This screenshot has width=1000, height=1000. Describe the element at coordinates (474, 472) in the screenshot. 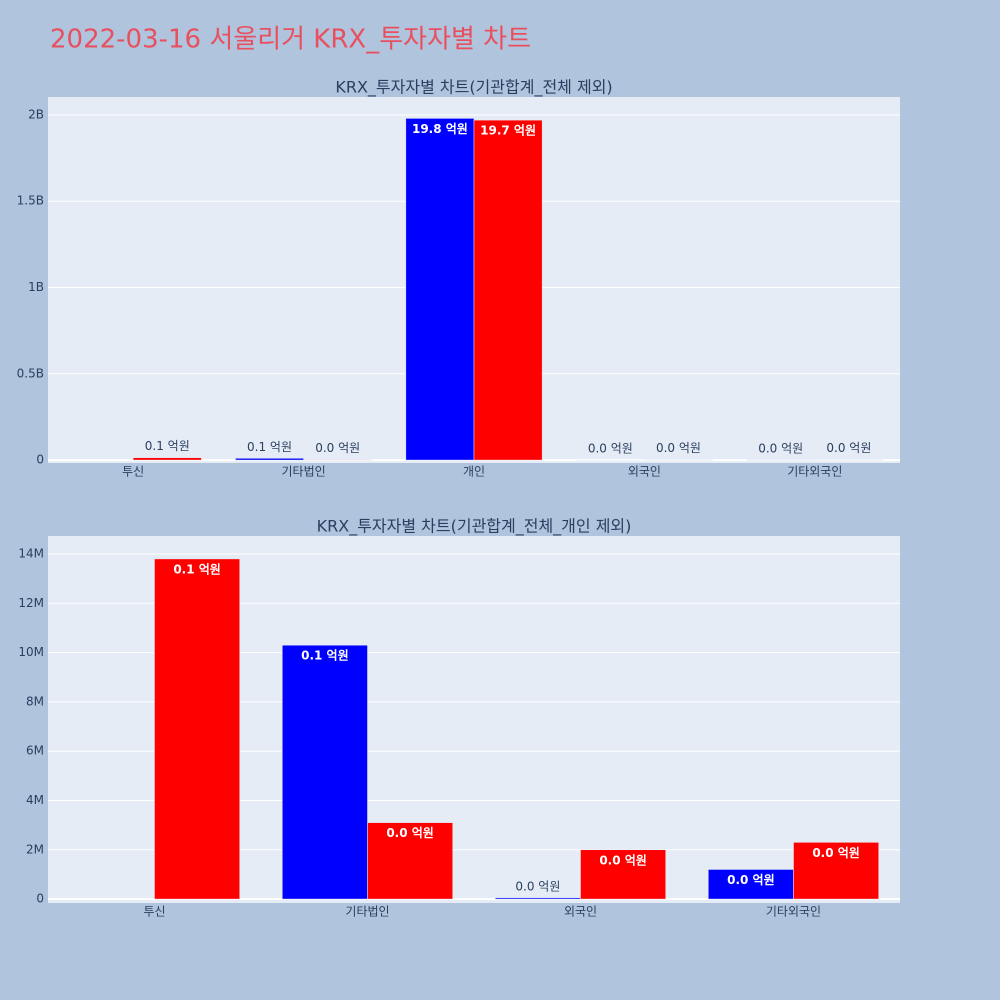

I see `x-tick-label: 개인` at that location.